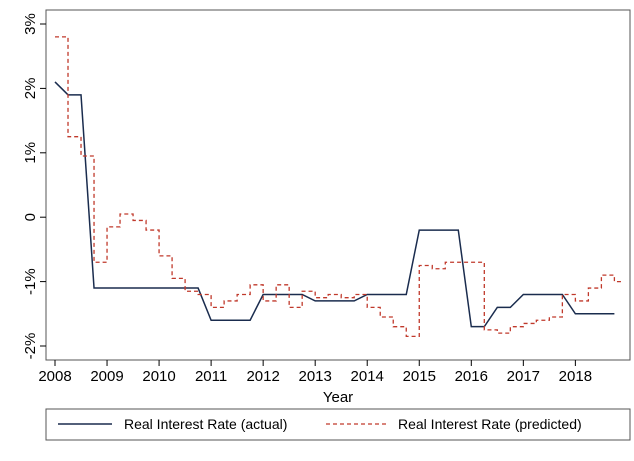  I want to click on x-tick-label: 2008, so click(54, 376).